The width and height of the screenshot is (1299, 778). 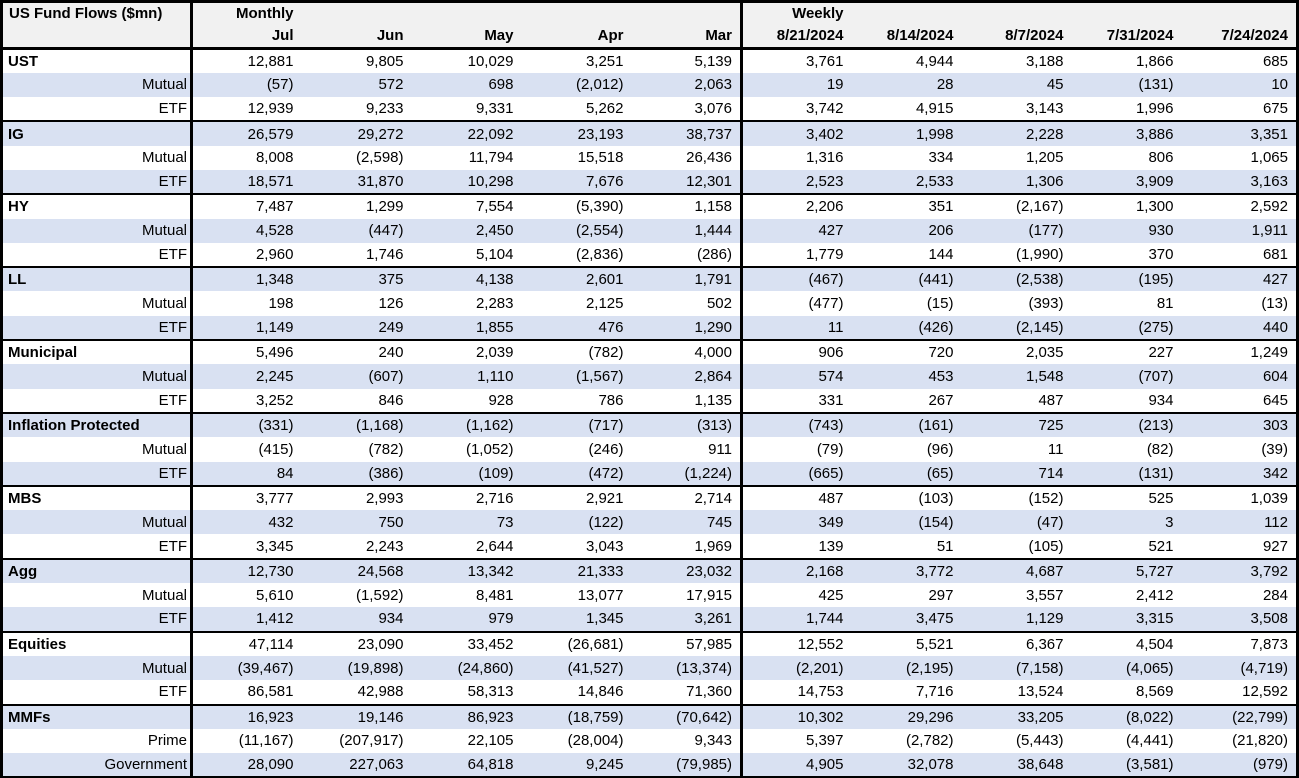 I want to click on value-cell: 2,601, so click(x=576, y=279).